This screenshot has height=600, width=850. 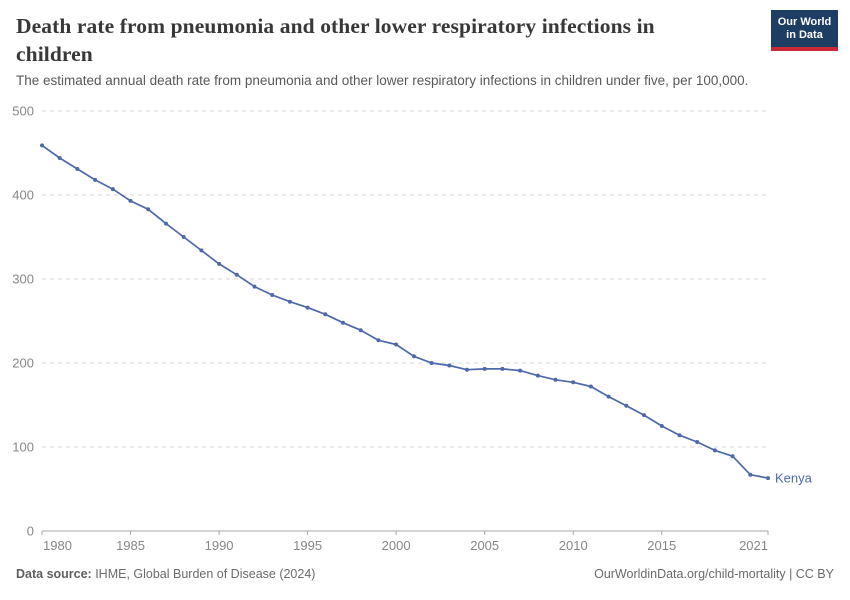 I want to click on x-axis-tick-label: 2021, so click(x=753, y=545).